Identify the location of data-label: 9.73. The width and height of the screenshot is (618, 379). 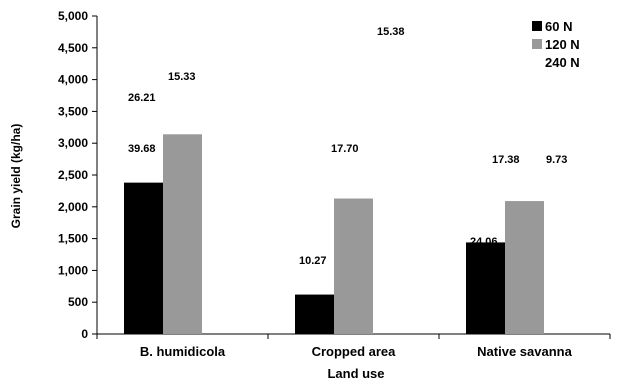
(556, 160).